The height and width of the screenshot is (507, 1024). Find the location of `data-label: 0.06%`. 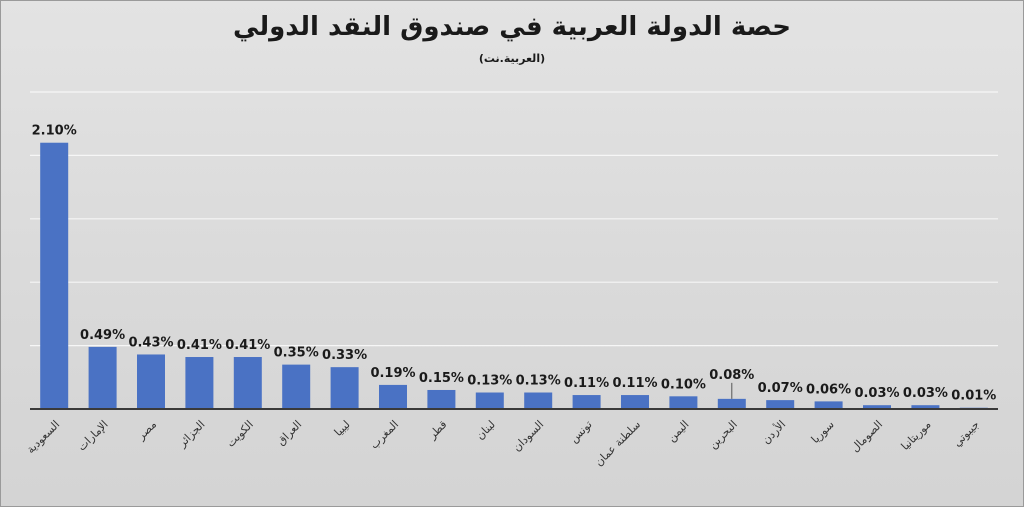

data-label: 0.06% is located at coordinates (828, 389).